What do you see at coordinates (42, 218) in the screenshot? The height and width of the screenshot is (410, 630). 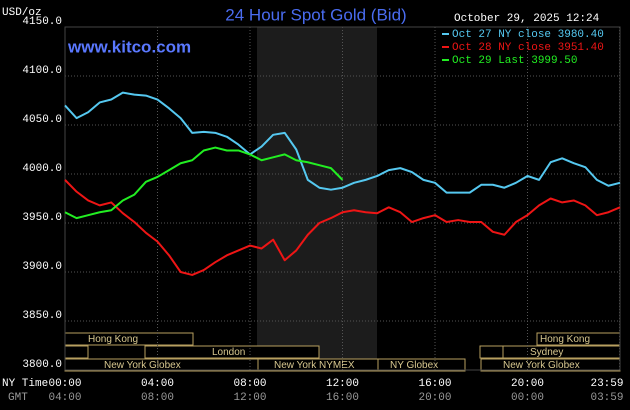 I see `y-tick-label: 3950.0` at bounding box center [42, 218].